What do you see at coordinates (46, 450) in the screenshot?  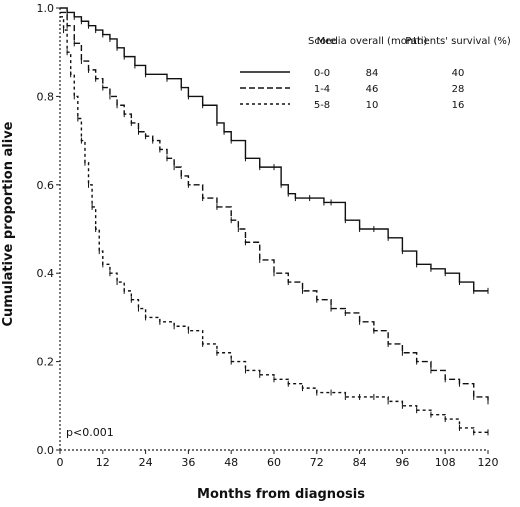 I see `y-tick-label: 0.0` at bounding box center [46, 450].